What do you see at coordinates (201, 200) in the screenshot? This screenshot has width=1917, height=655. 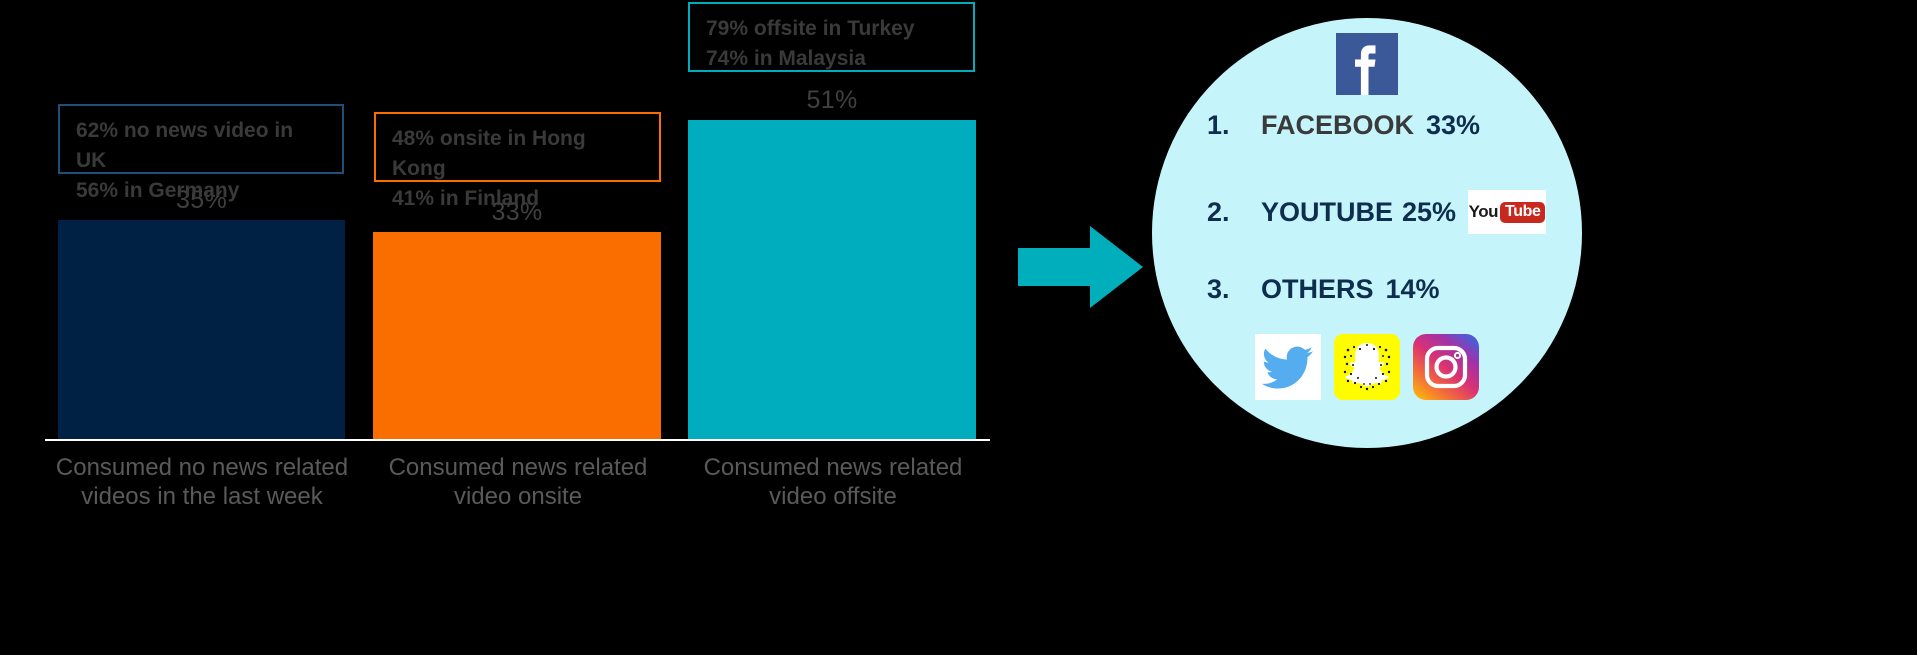 I see `bar-value-label: 35%` at bounding box center [201, 200].